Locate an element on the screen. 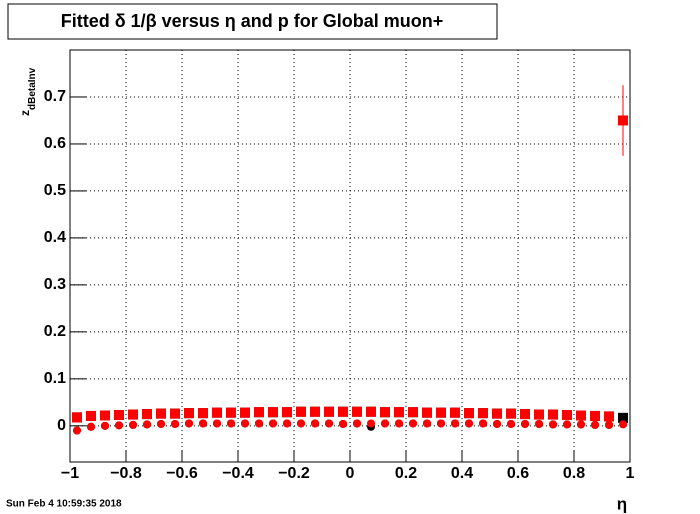  x-tick-label: −0.4 is located at coordinates (238, 473).